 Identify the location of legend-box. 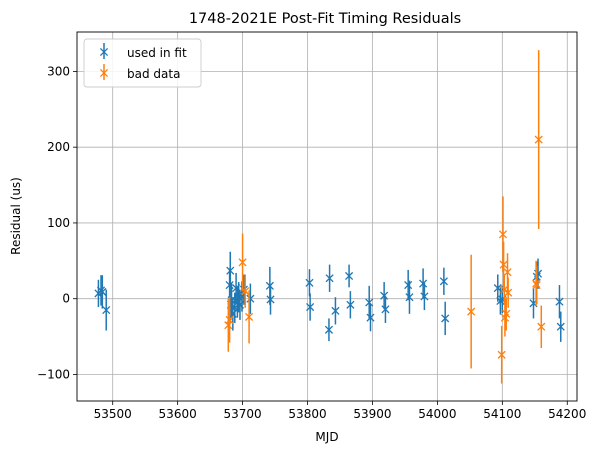
(142, 63).